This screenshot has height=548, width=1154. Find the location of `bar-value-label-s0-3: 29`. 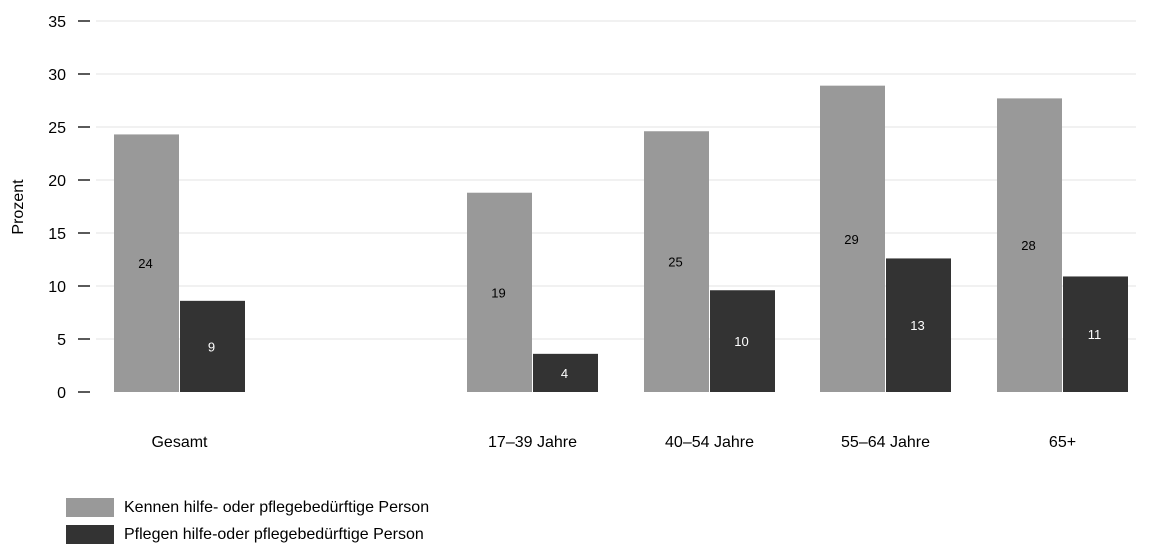

bar-value-label-s0-3: 29 is located at coordinates (851, 239).